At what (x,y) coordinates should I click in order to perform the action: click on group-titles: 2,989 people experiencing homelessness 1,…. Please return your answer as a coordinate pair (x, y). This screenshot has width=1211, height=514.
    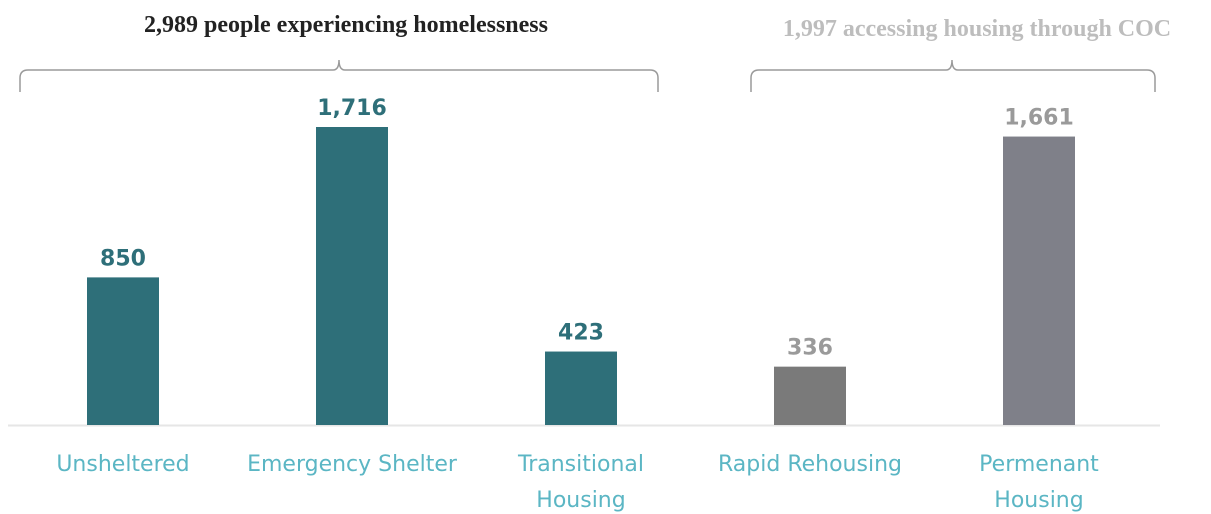
    Looking at the image, I should click on (657, 27).